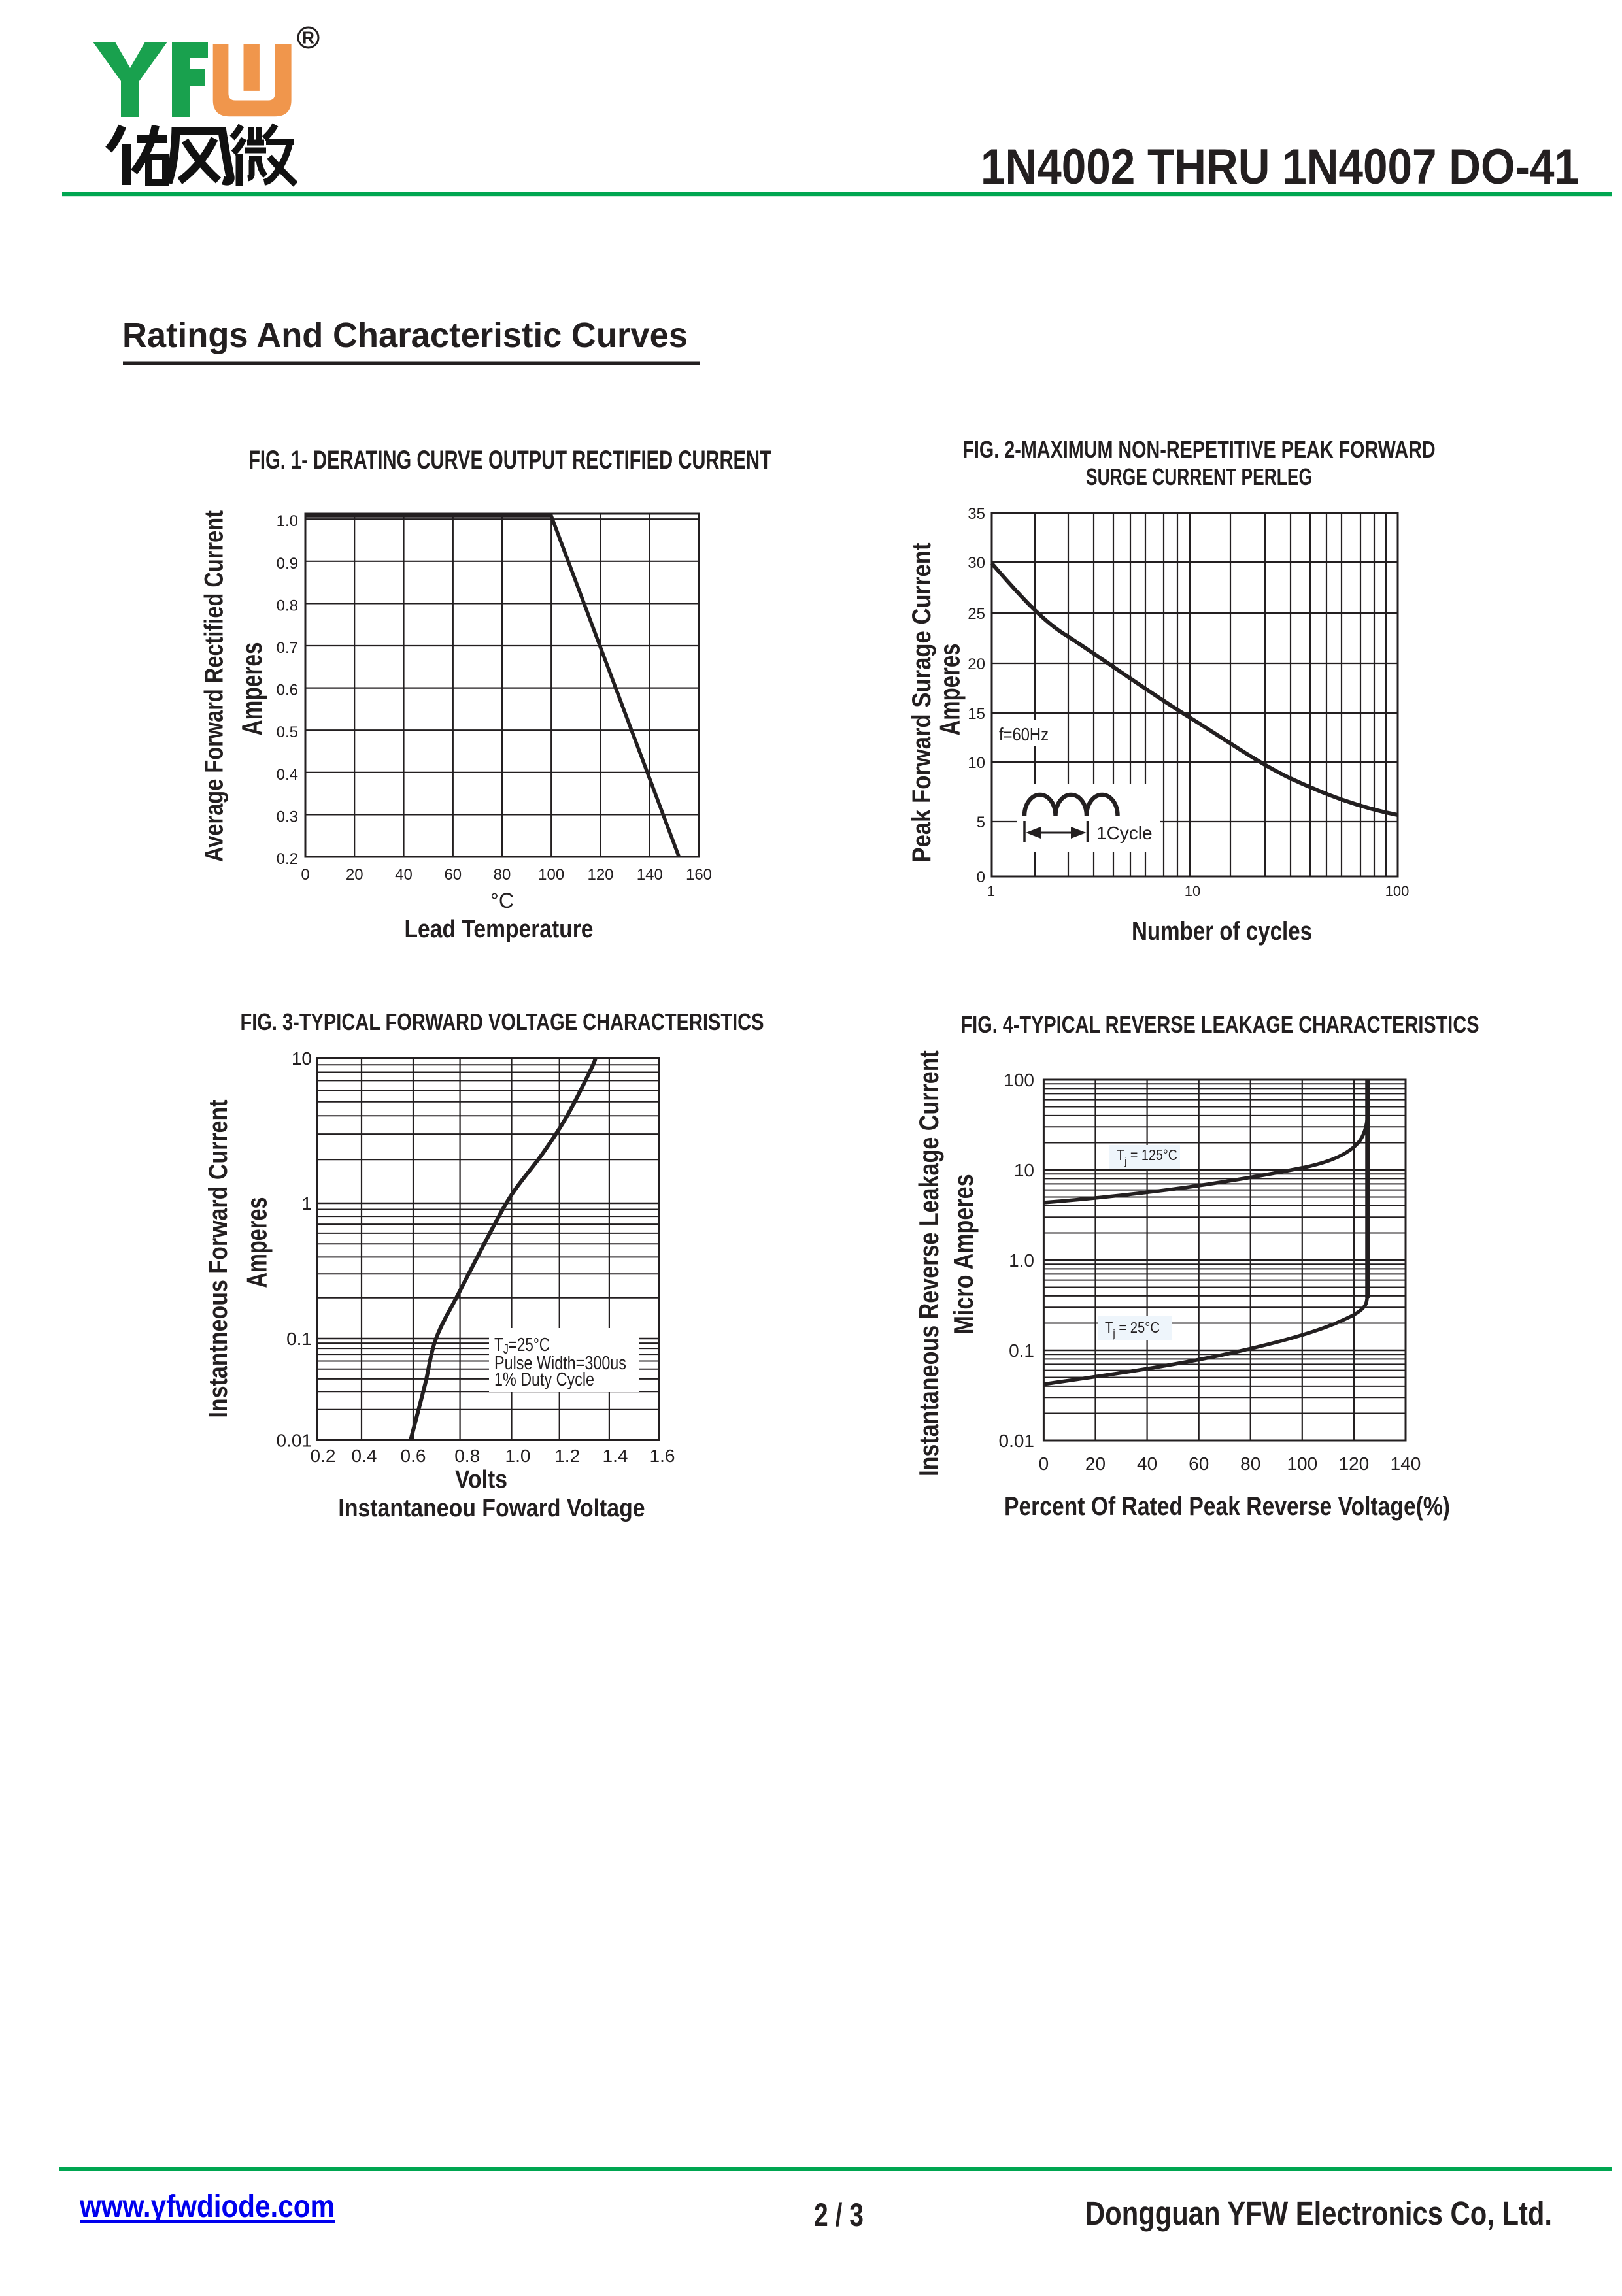  What do you see at coordinates (560, 1363) in the screenshot?
I see `svg-text: Pulse Width=300us` at bounding box center [560, 1363].